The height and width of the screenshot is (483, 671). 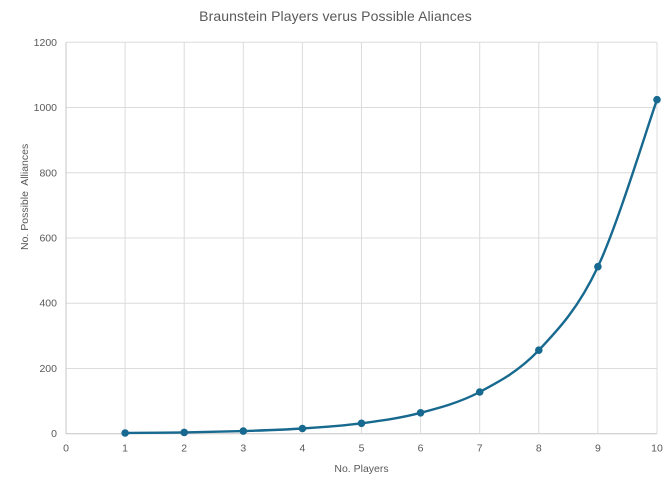 What do you see at coordinates (48, 239) in the screenshot?
I see `y-tick-label: 600` at bounding box center [48, 239].